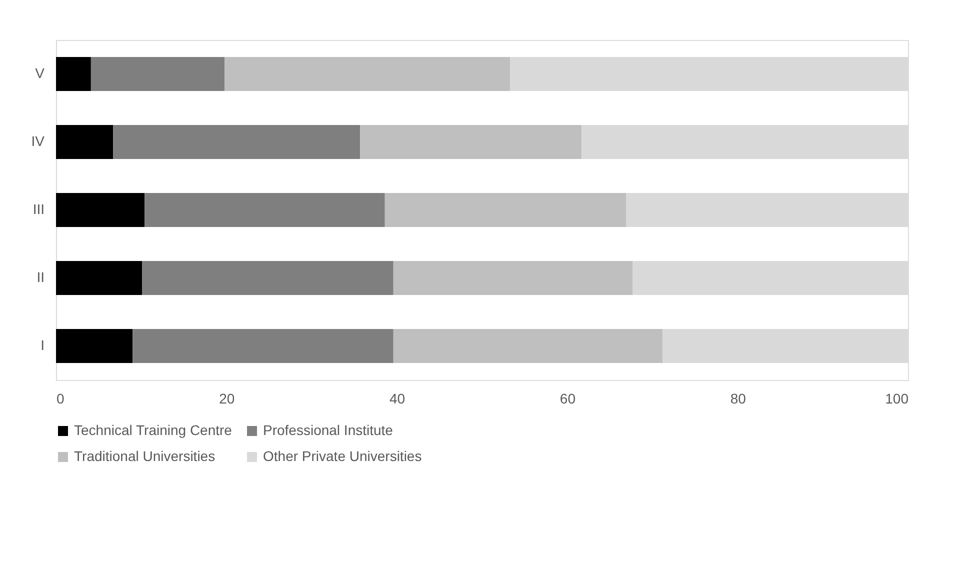 This screenshot has height=581, width=954. I want to click on y-tick-label: I, so click(42, 345).